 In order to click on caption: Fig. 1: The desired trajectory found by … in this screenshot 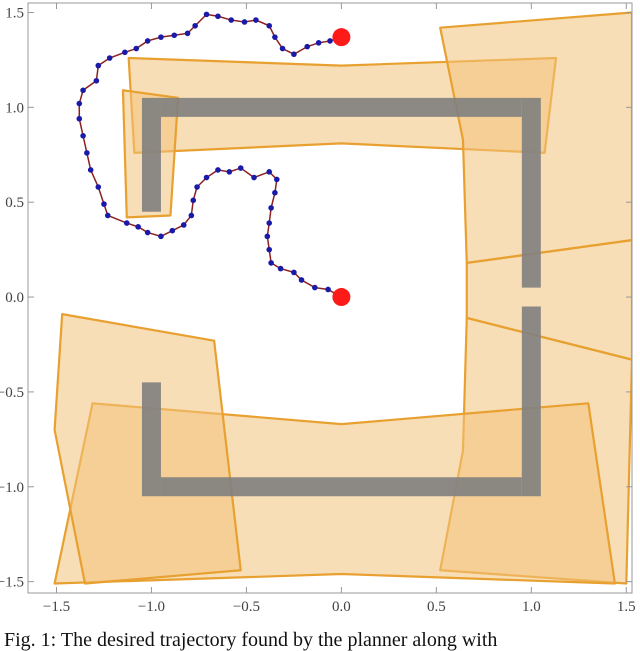, I will do `click(250, 640)`.